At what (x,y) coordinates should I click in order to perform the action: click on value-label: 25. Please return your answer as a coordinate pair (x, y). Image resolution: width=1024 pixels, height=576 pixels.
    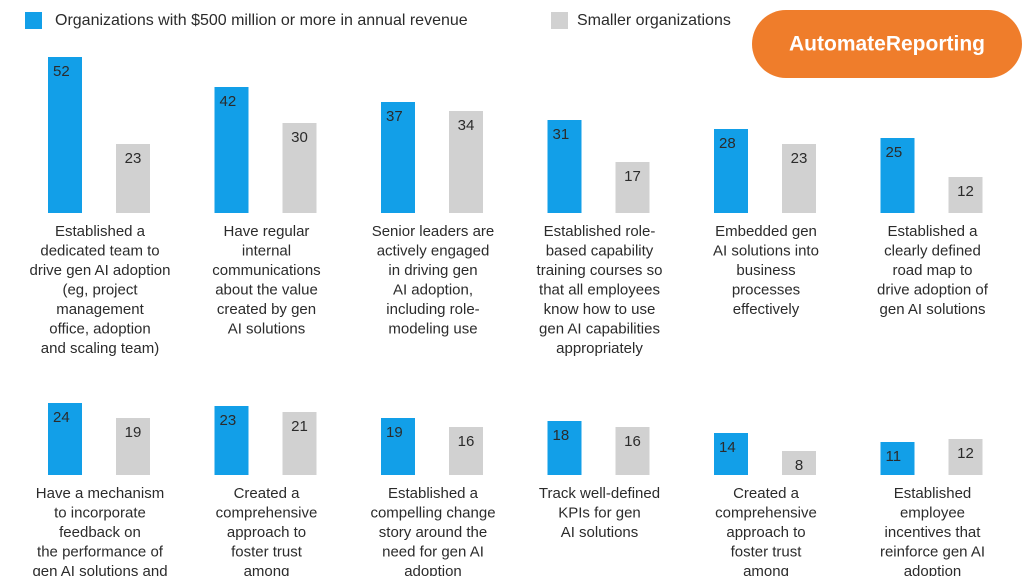
    Looking at the image, I should click on (894, 152).